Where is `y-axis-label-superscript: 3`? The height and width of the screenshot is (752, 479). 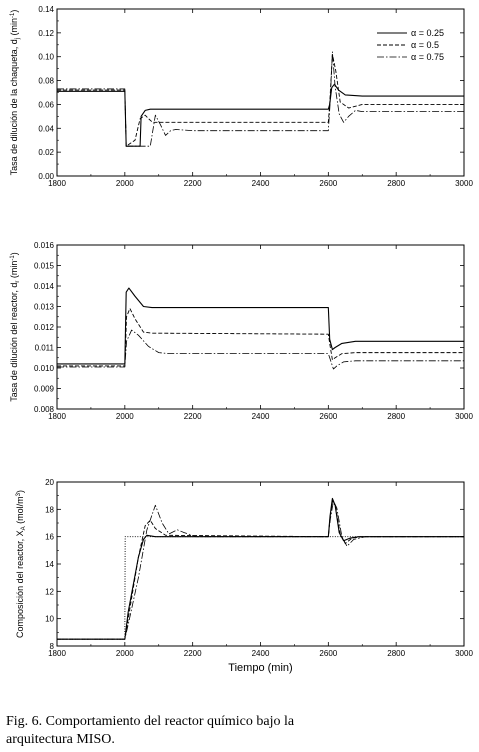 y-axis-label-superscript: 3 is located at coordinates (19, 494).